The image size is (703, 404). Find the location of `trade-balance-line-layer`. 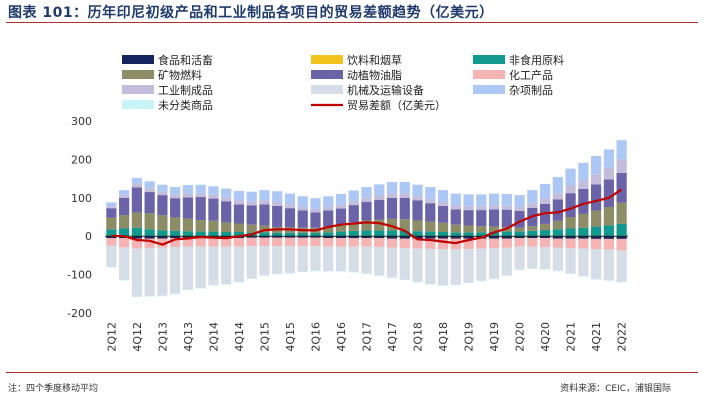

trade-balance-line-layer is located at coordinates (367, 217).